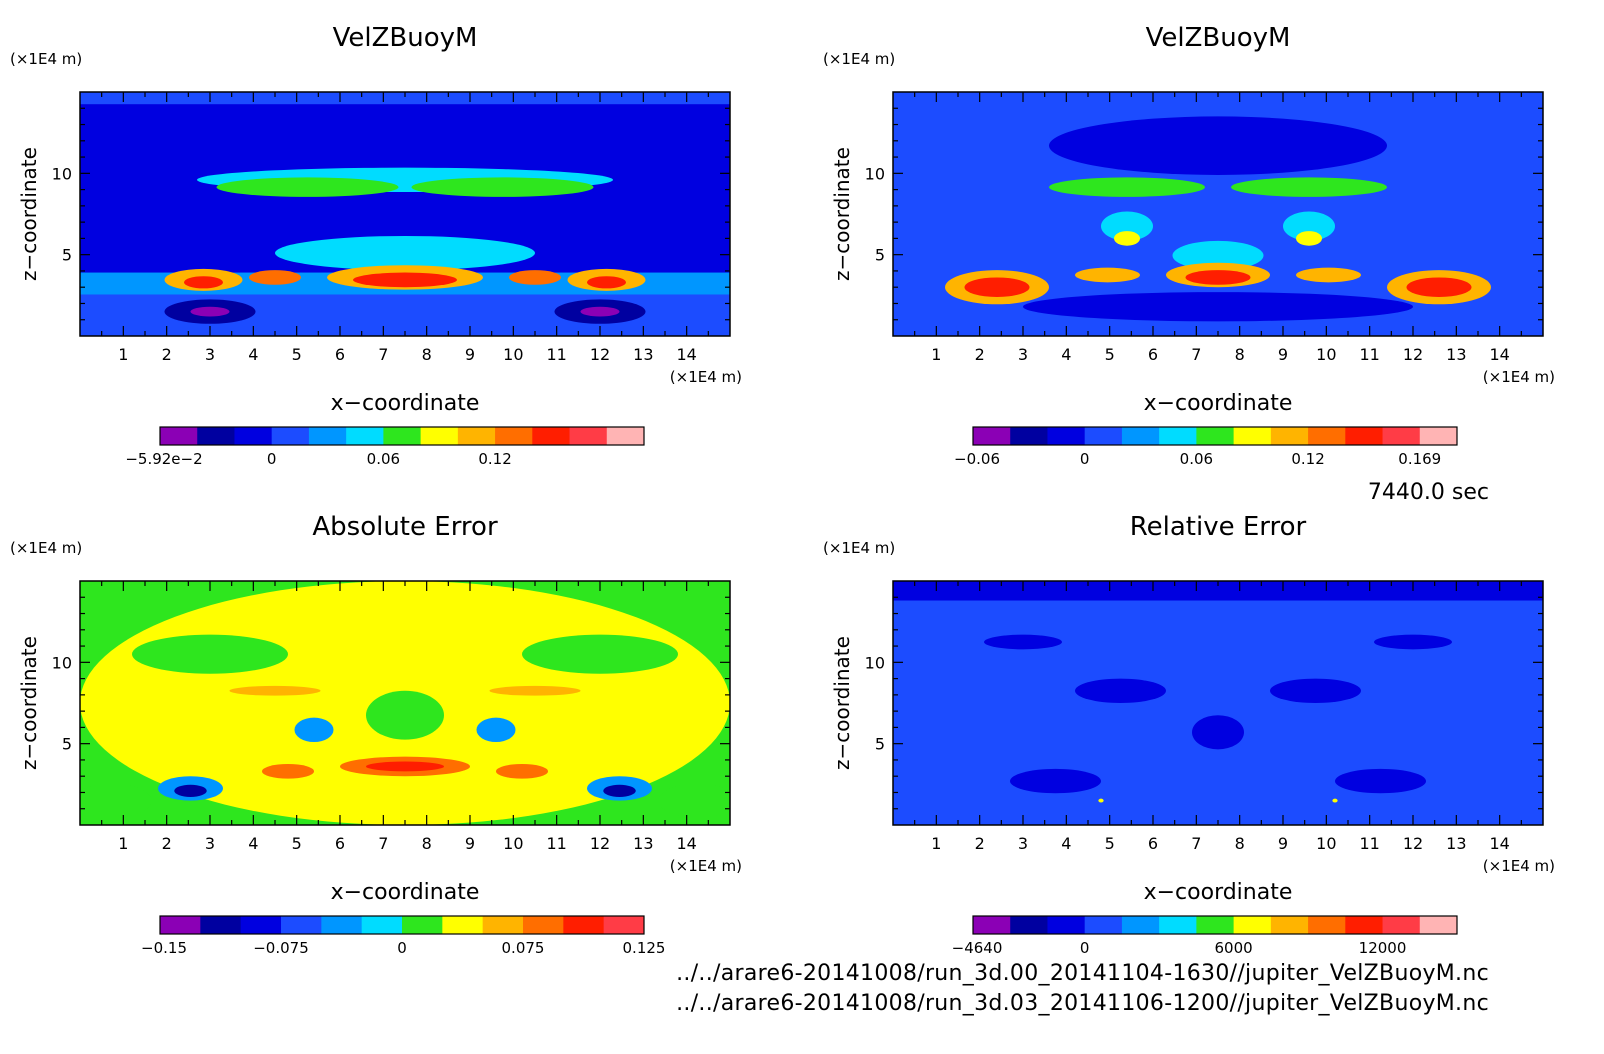  What do you see at coordinates (936, 354) in the screenshot?
I see `x-tick-label: 1` at bounding box center [936, 354].